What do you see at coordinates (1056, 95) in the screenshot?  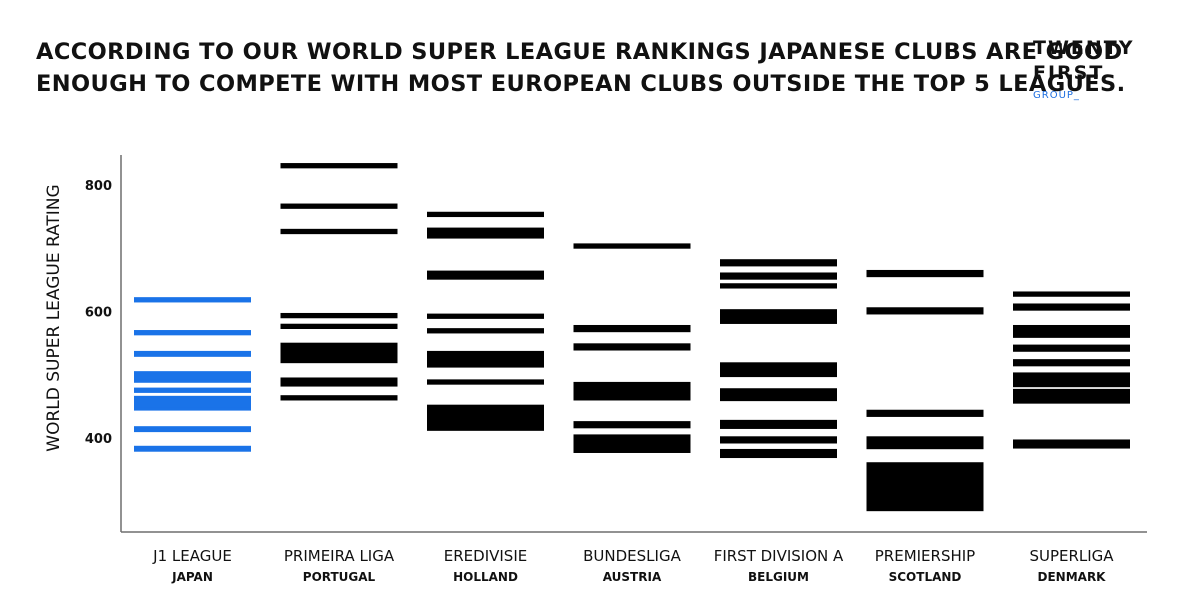 I see `logo-word-group: GROUP_` at bounding box center [1056, 95].